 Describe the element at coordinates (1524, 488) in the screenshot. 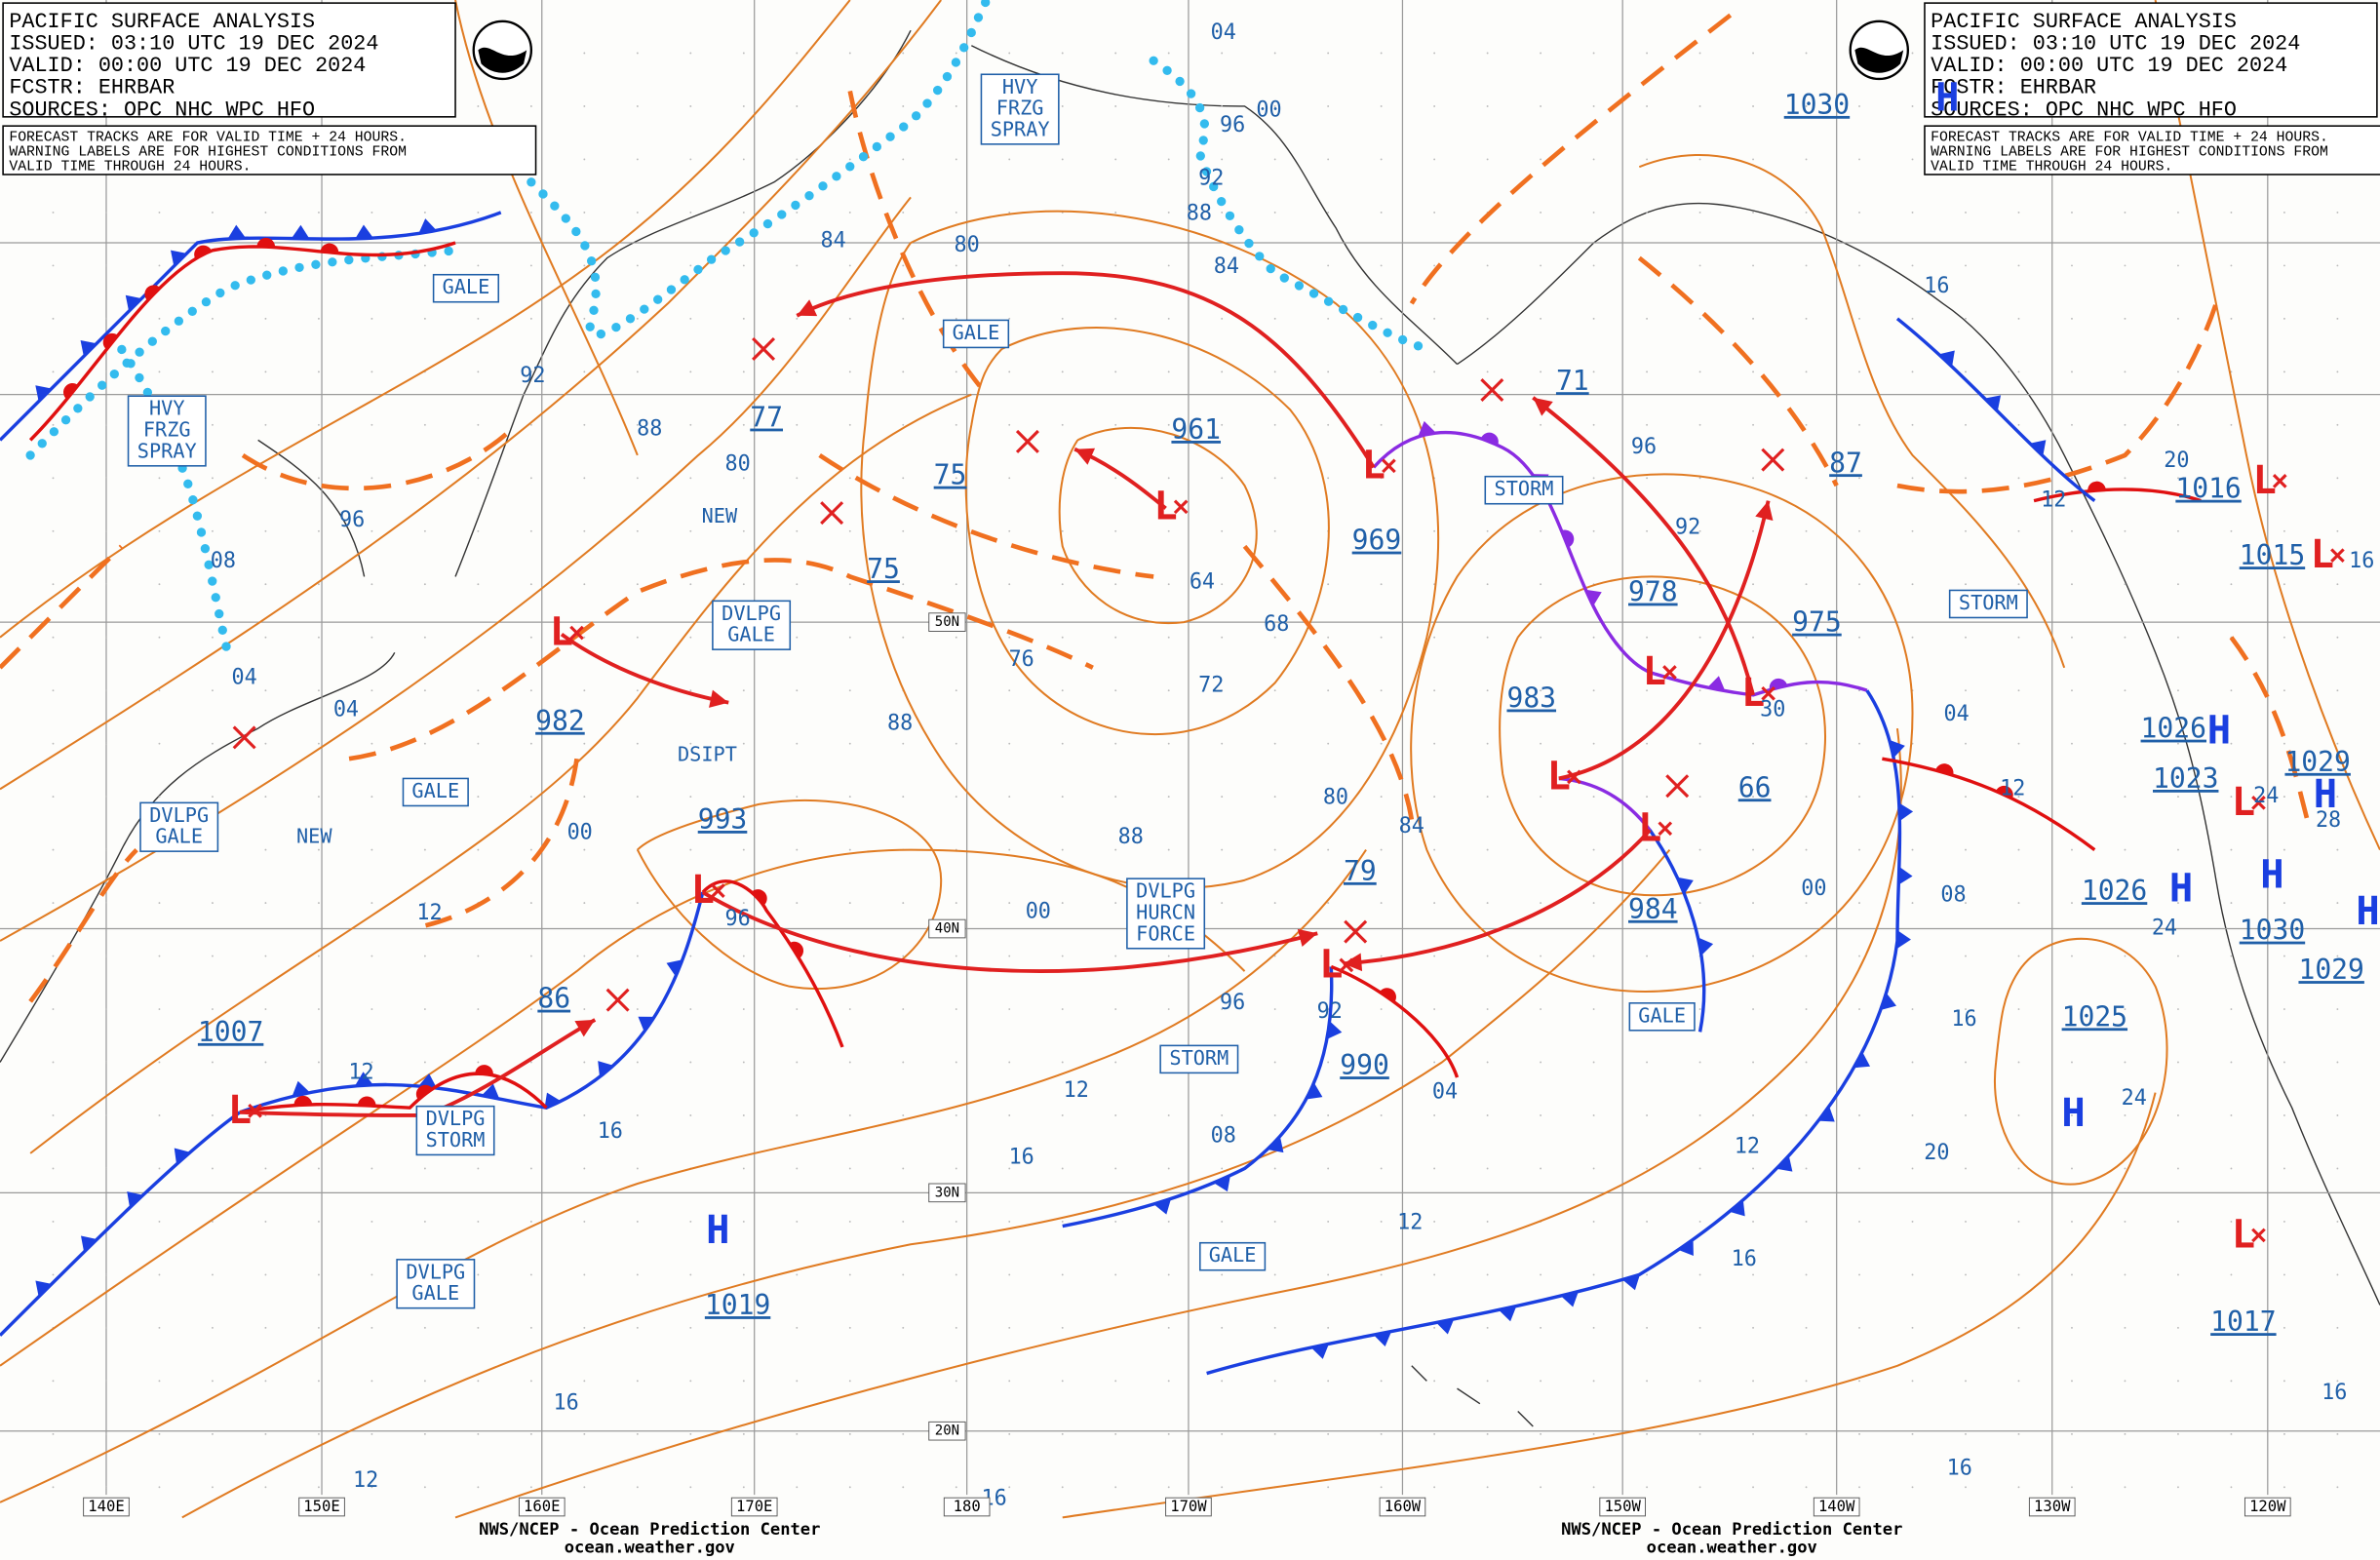

I see `warning-label: STORM` at that location.